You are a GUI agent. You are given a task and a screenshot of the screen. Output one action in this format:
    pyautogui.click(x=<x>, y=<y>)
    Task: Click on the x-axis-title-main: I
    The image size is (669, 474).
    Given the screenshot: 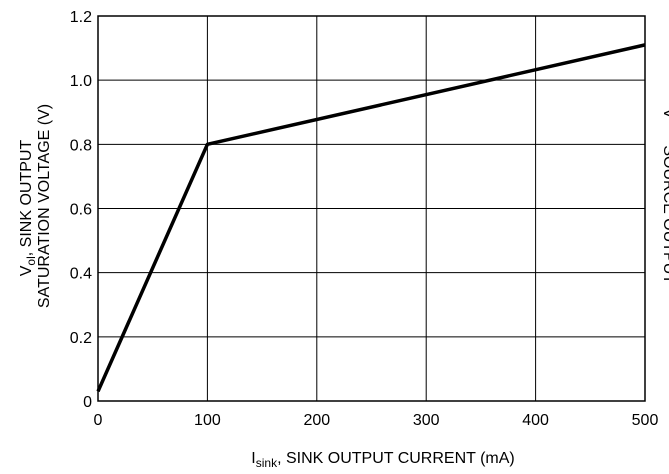 What is the action you would take?
    pyautogui.click(x=253, y=458)
    